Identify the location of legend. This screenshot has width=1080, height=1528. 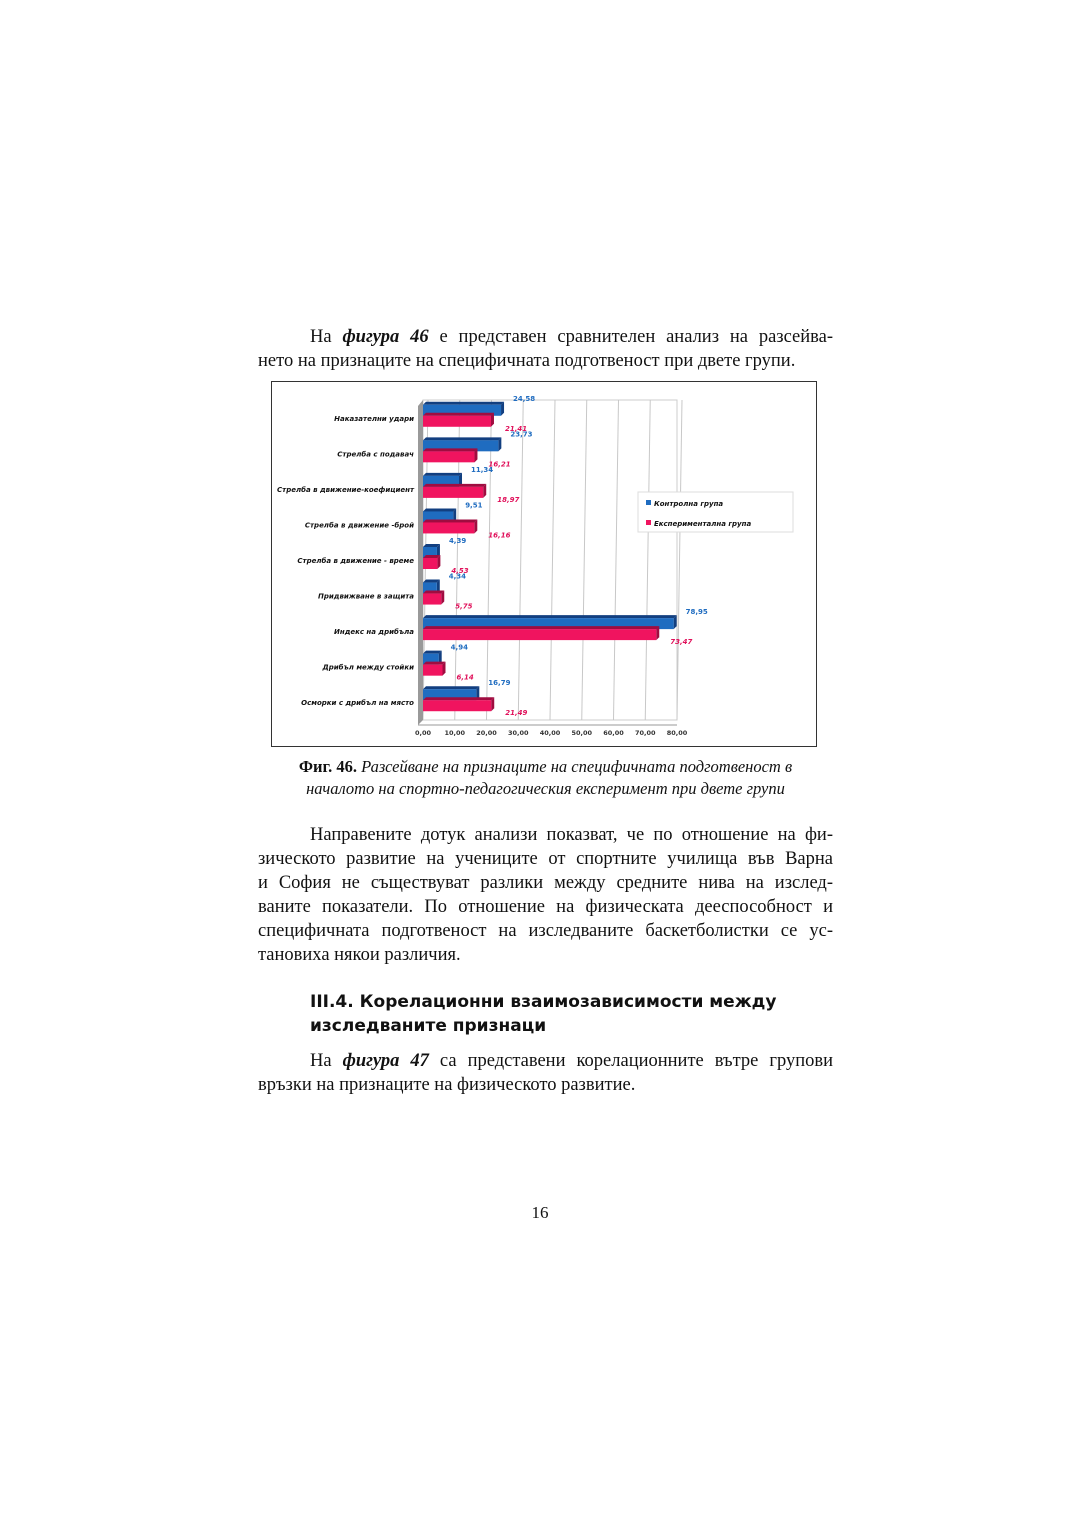
(715, 512).